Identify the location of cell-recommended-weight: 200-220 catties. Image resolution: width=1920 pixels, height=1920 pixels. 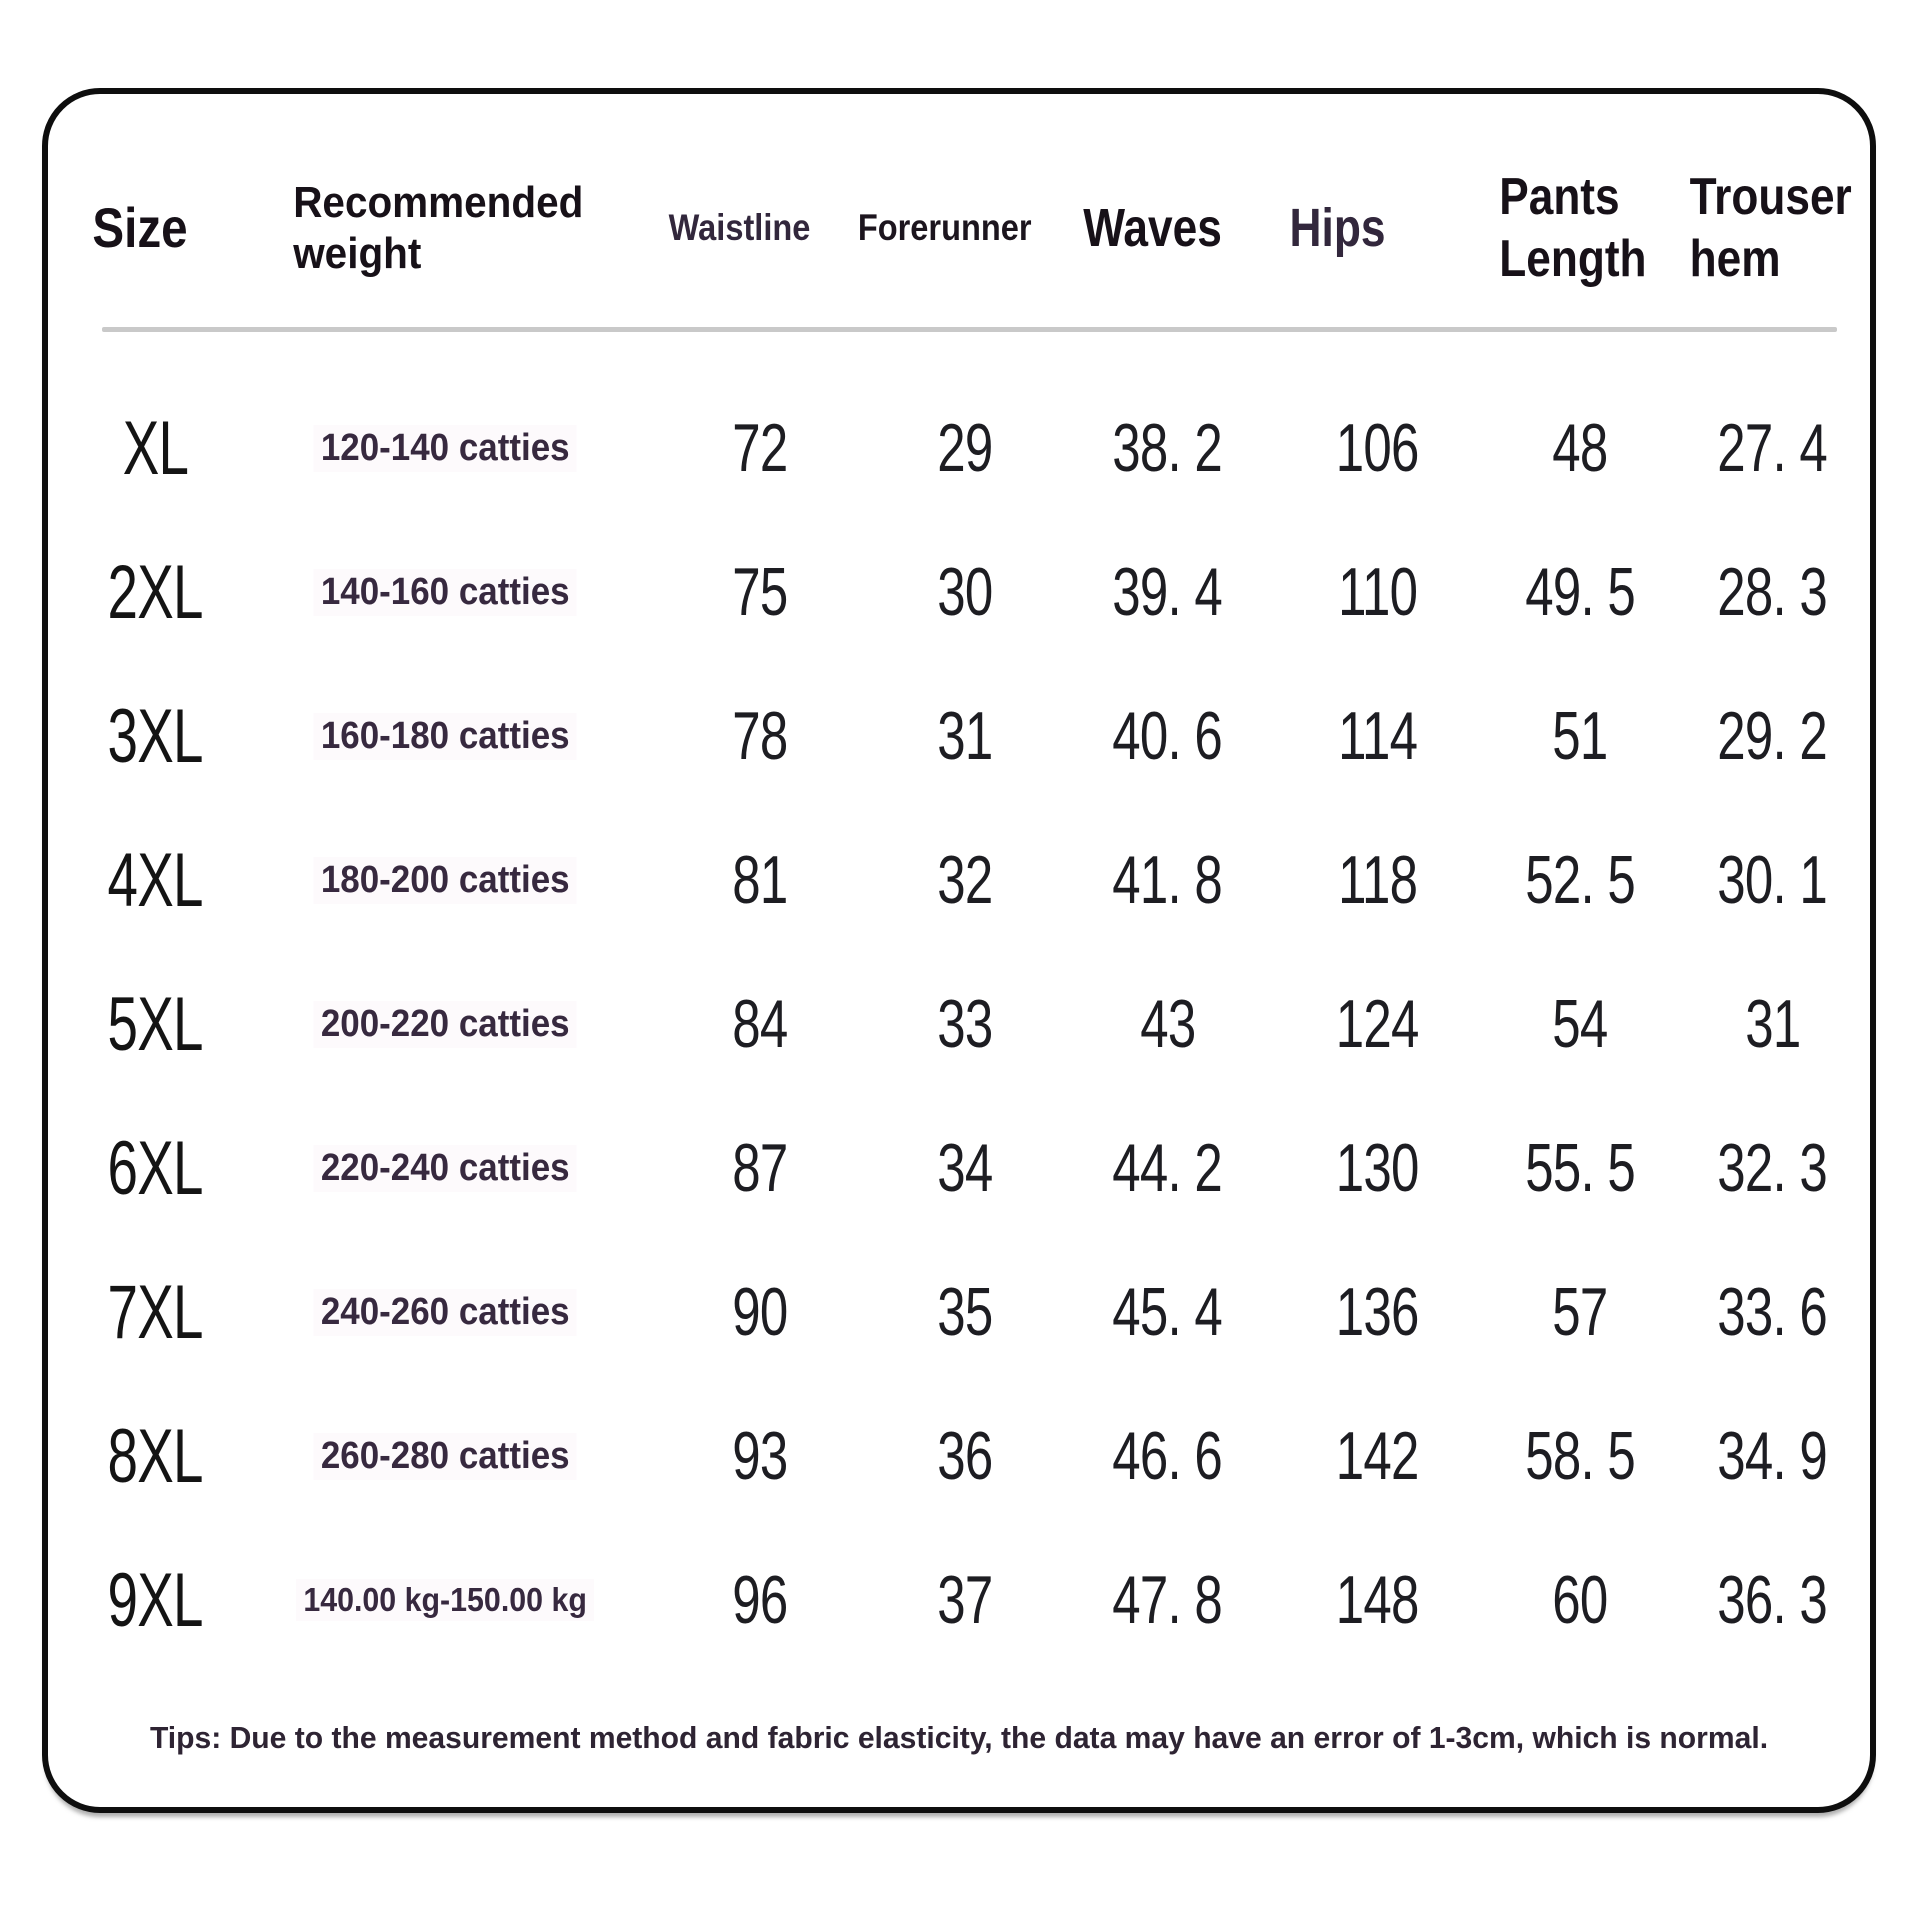
(445, 1024).